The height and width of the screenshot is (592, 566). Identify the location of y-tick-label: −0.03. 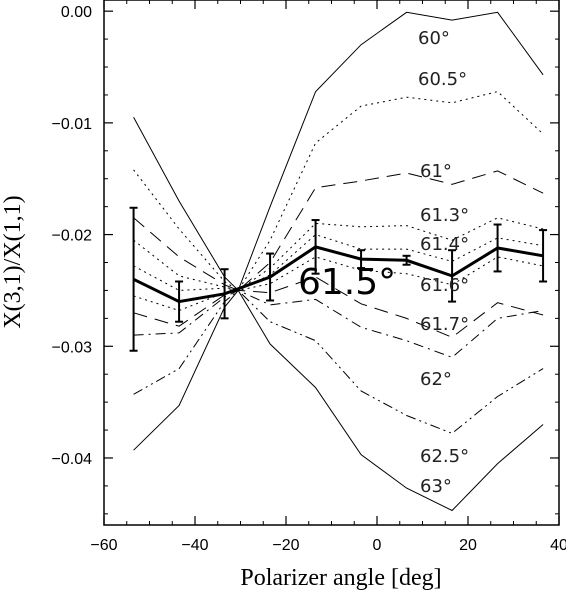
(72, 347).